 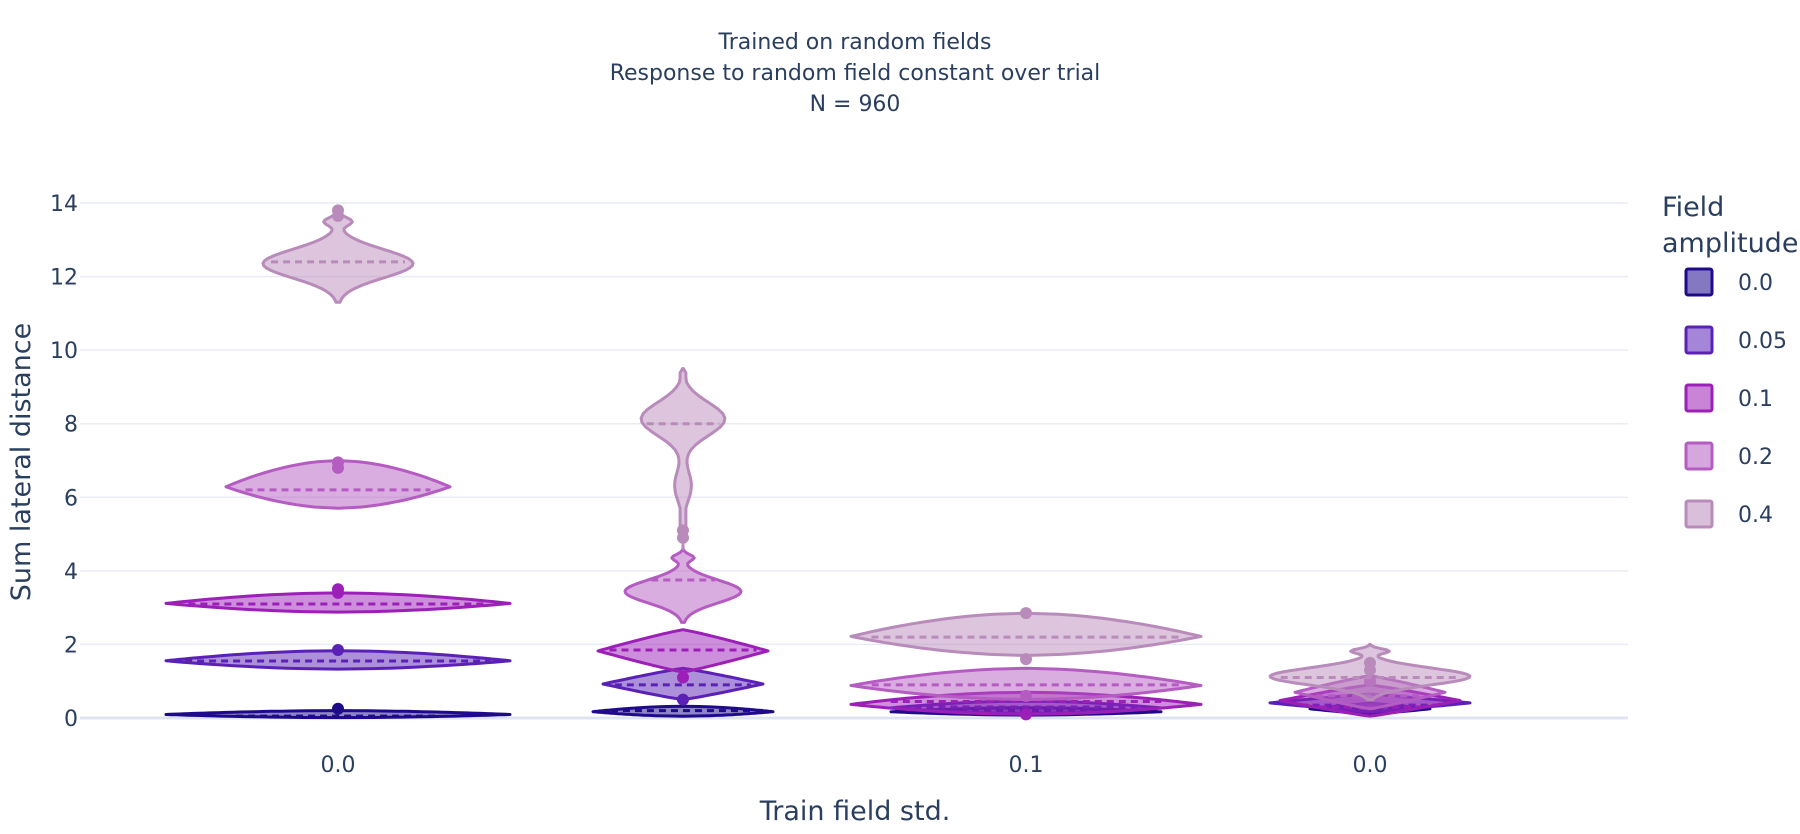 I want to click on y-axis-title: Sum lateral distance, so click(x=21, y=462).